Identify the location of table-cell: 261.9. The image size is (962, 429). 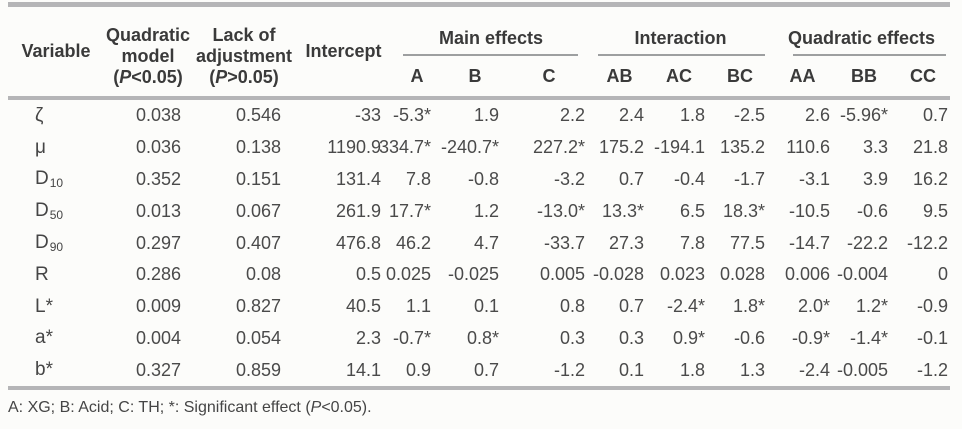
(358, 210).